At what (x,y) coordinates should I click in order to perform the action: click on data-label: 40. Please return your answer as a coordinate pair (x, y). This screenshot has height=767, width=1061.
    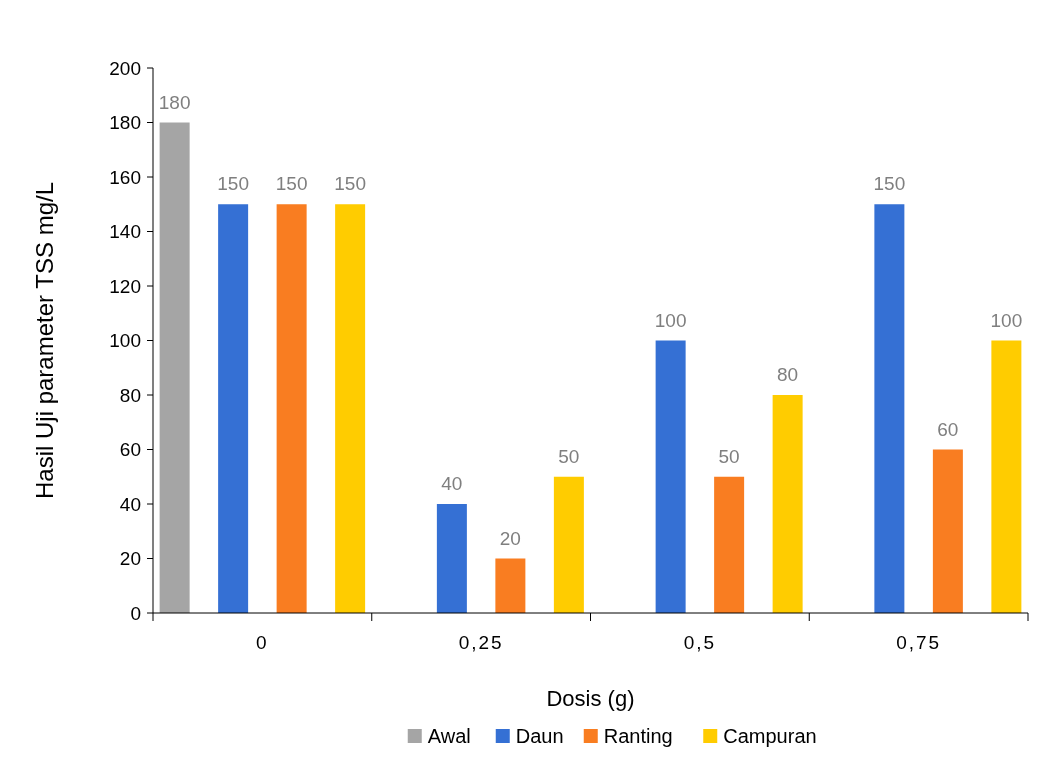
    Looking at the image, I should click on (452, 483).